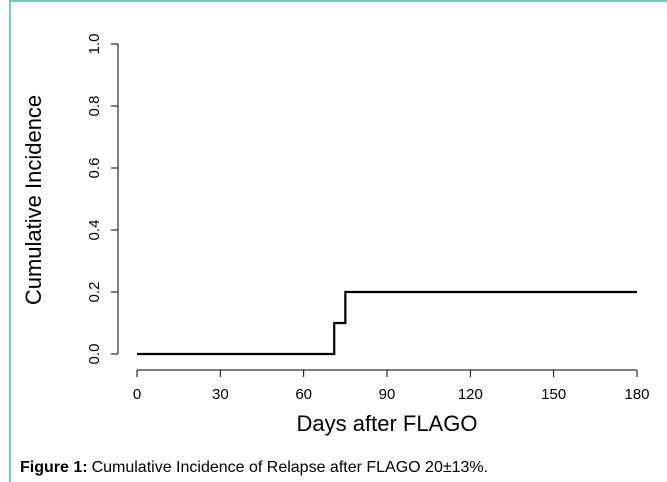  Describe the element at coordinates (303, 394) in the screenshot. I see `x-tick-label: 60` at that location.